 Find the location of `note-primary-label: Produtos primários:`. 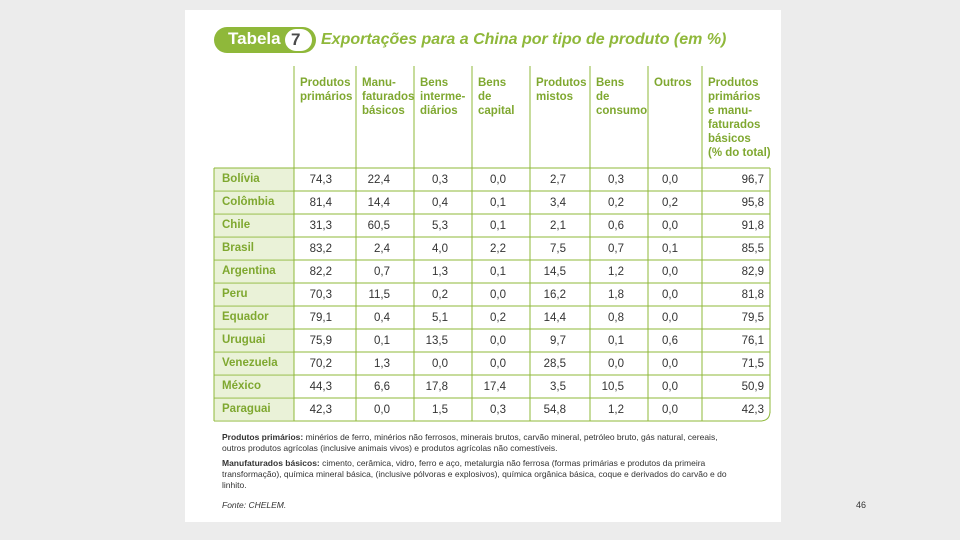

note-primary-label: Produtos primários: is located at coordinates (263, 437).